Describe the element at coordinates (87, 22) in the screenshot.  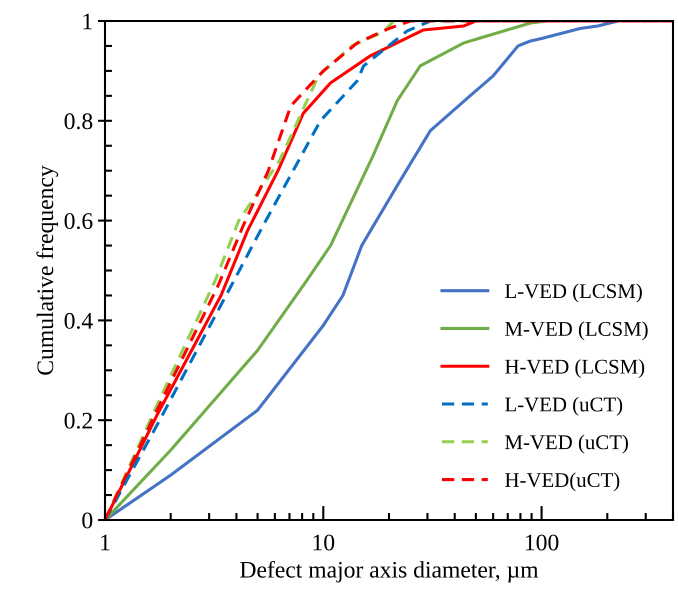
I see `y-tick-label: 1` at that location.